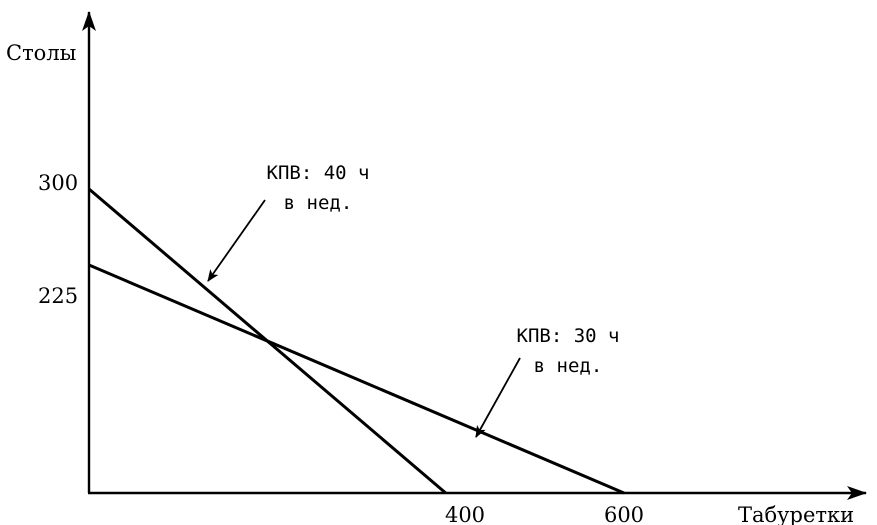 The height and width of the screenshot is (525, 877). What do you see at coordinates (465, 514) in the screenshot?
I see `x-tick-label-400: 400` at bounding box center [465, 514].